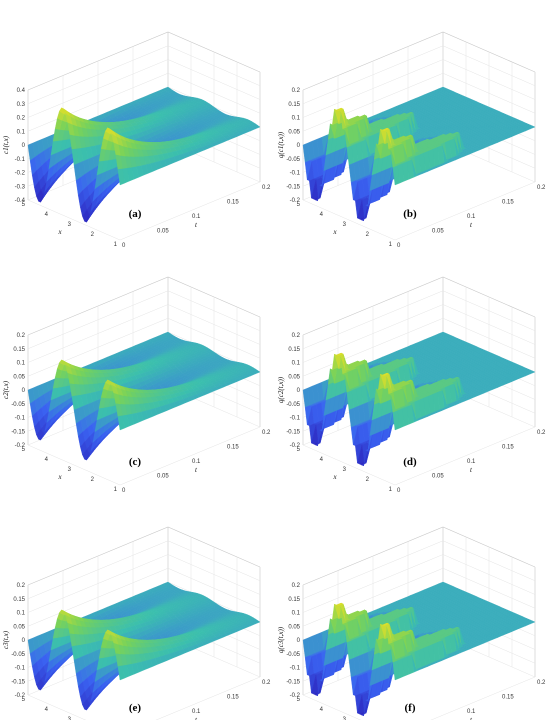  What do you see at coordinates (410, 462) in the screenshot?
I see `caption-d: (d)` at bounding box center [410, 462].